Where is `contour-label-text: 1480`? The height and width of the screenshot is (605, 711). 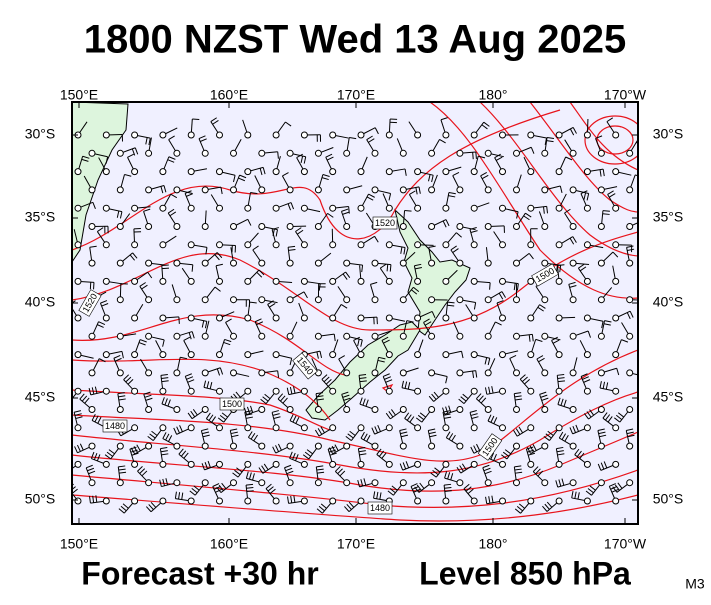
contour-label-text: 1480 is located at coordinates (380, 508).